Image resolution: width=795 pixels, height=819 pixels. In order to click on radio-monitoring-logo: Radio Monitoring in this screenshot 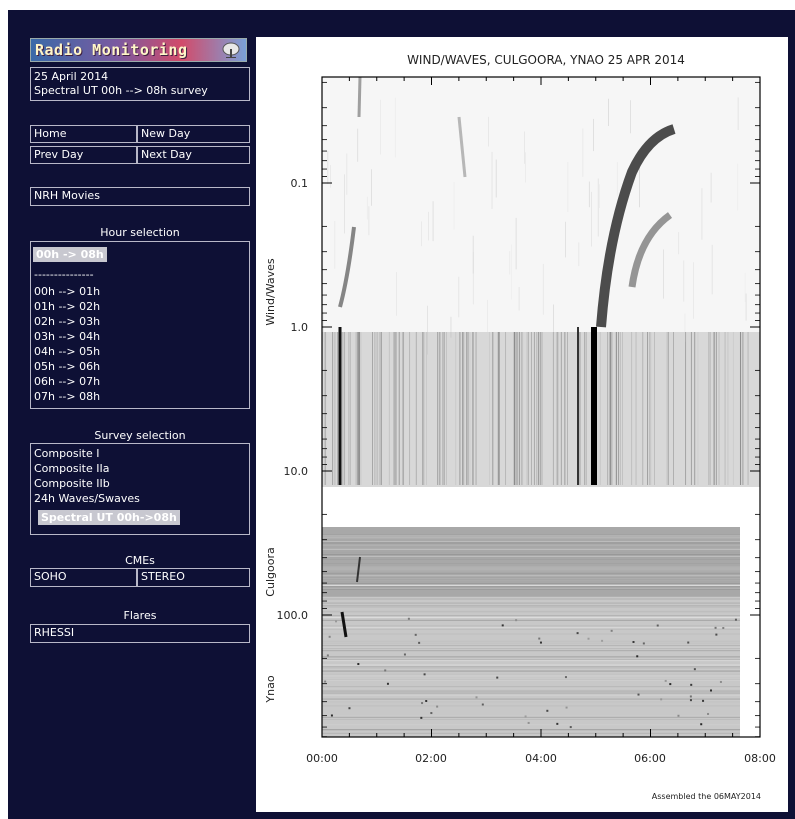, I will do `click(138, 50)`.